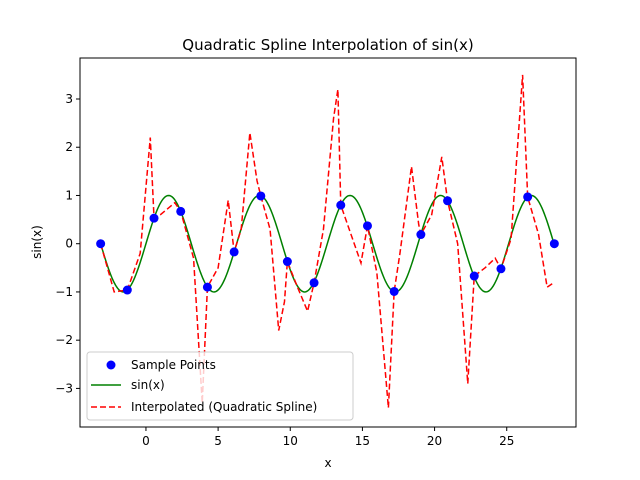 This screenshot has width=640, height=480. Describe the element at coordinates (69, 195) in the screenshot. I see `y-tick-label: 1` at that location.